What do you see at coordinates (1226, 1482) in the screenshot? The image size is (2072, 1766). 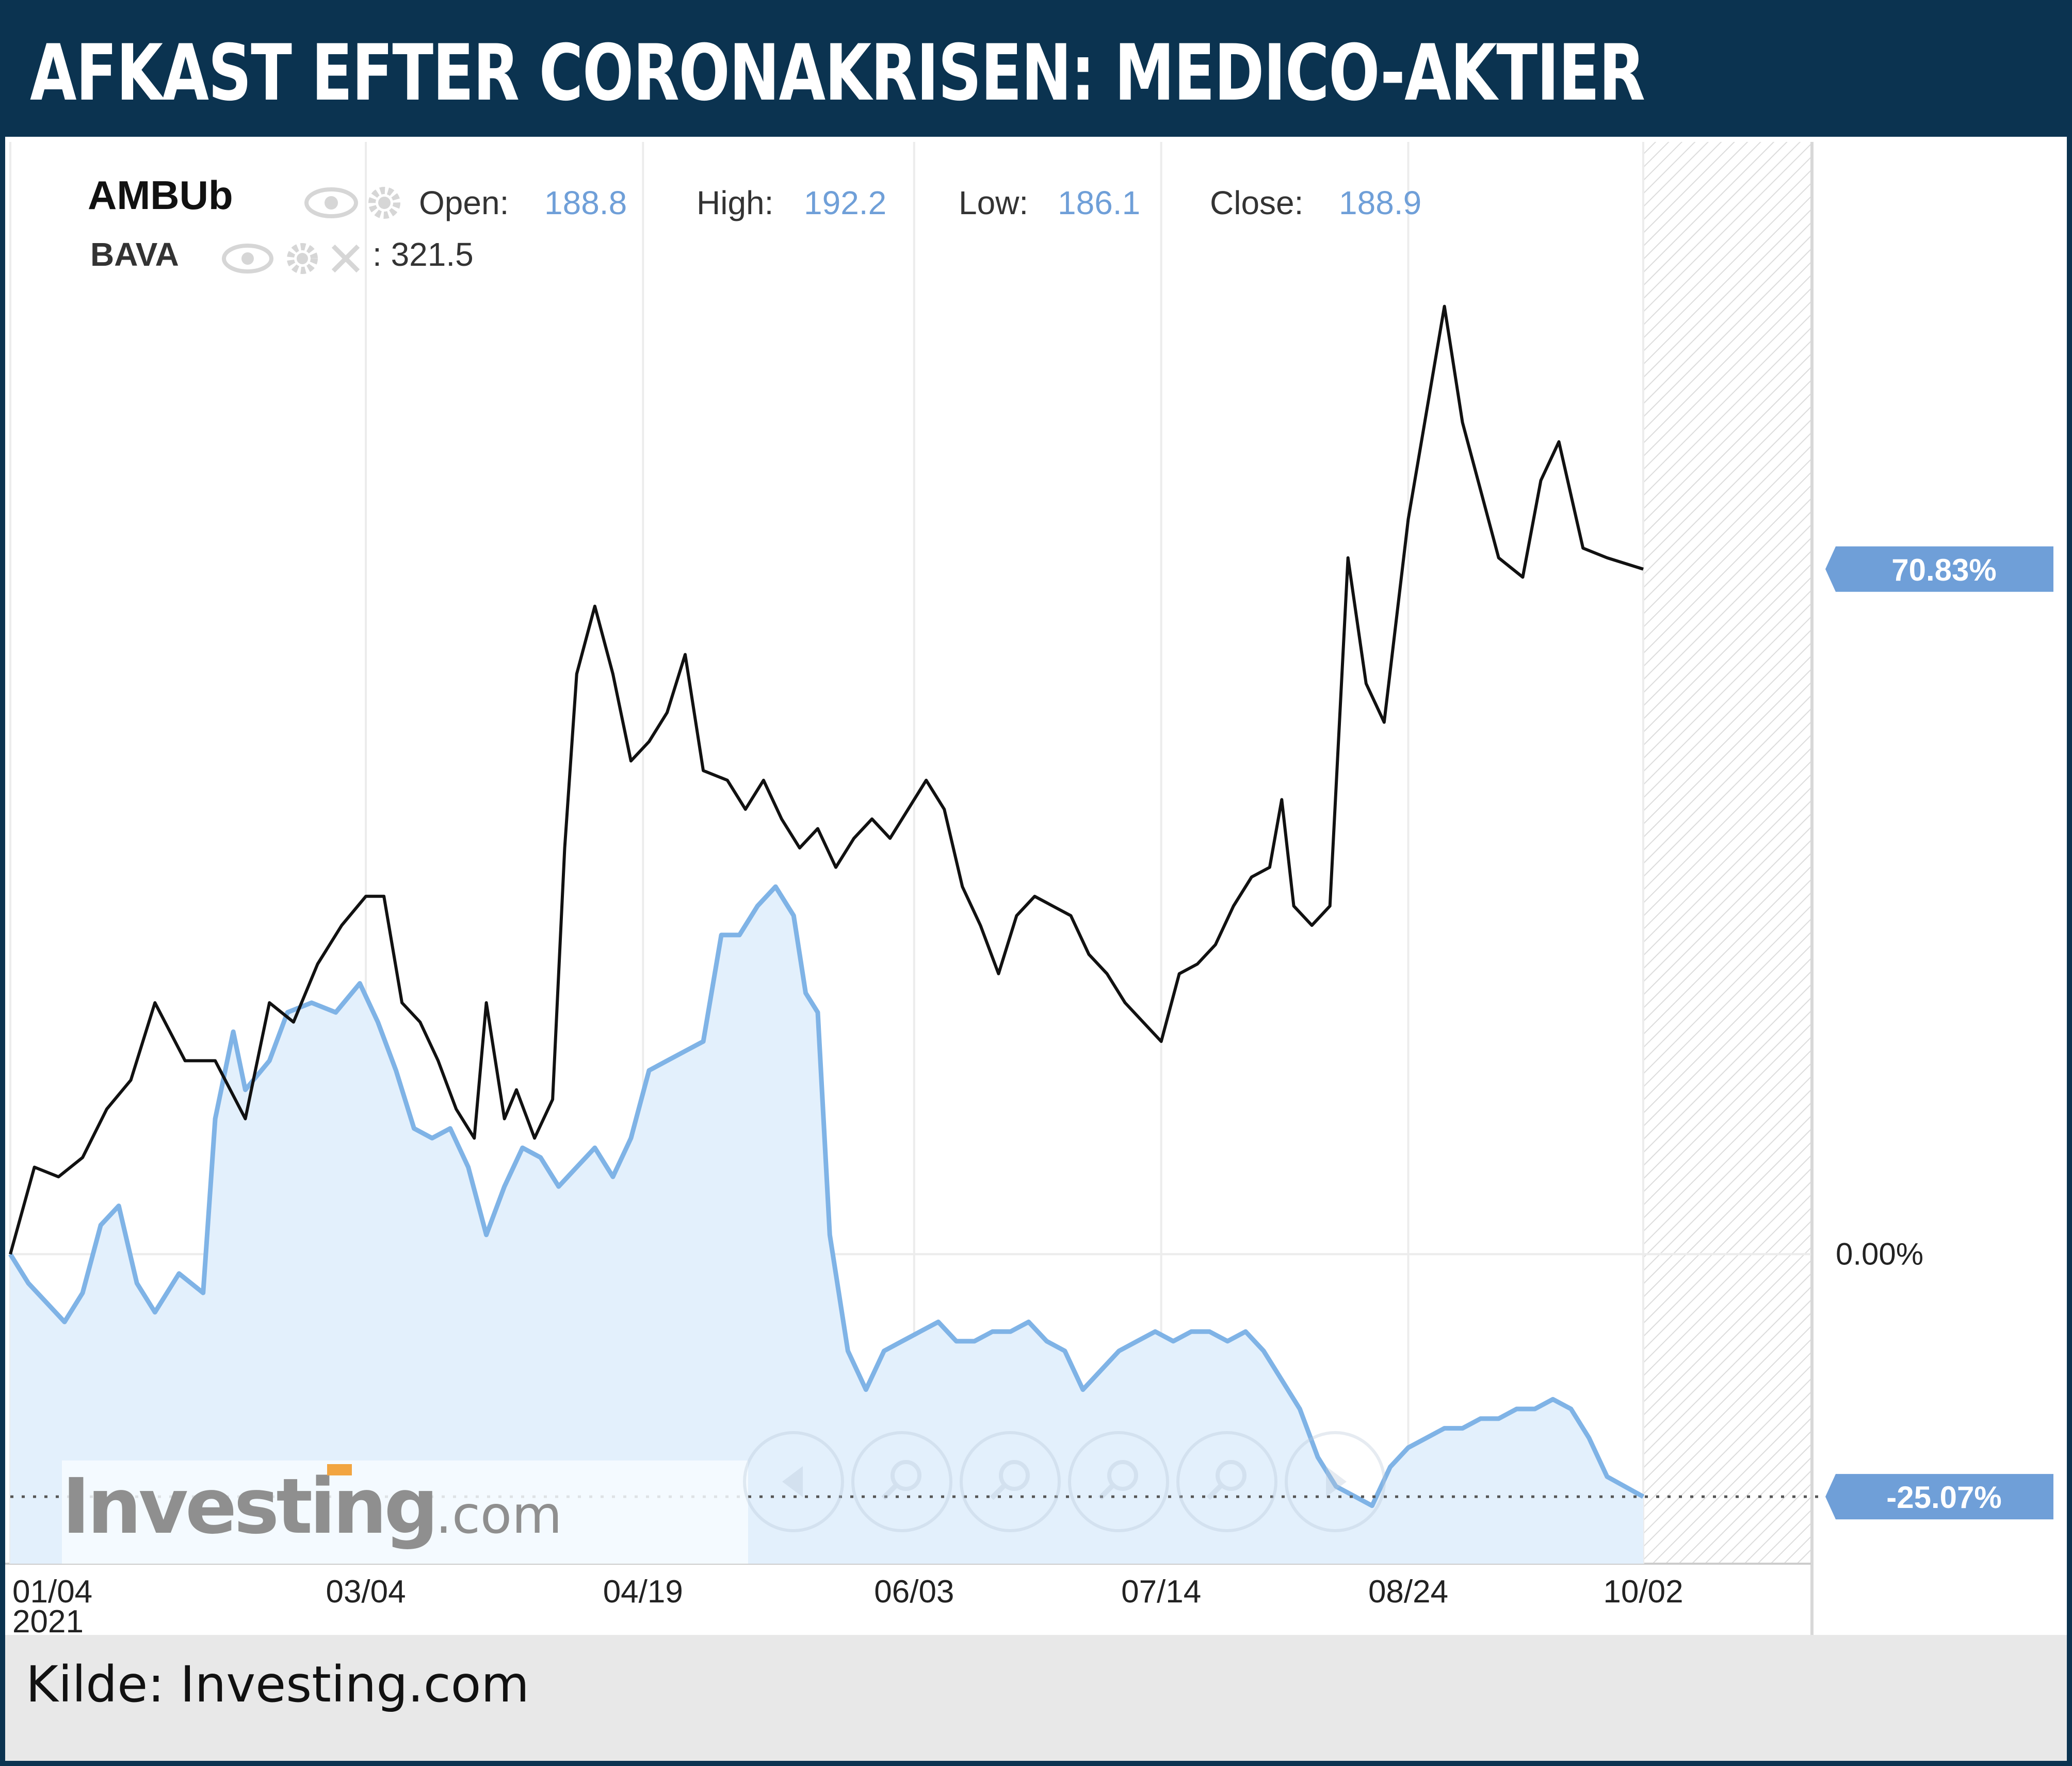 I see `zoom-fit-icon` at bounding box center [1226, 1482].